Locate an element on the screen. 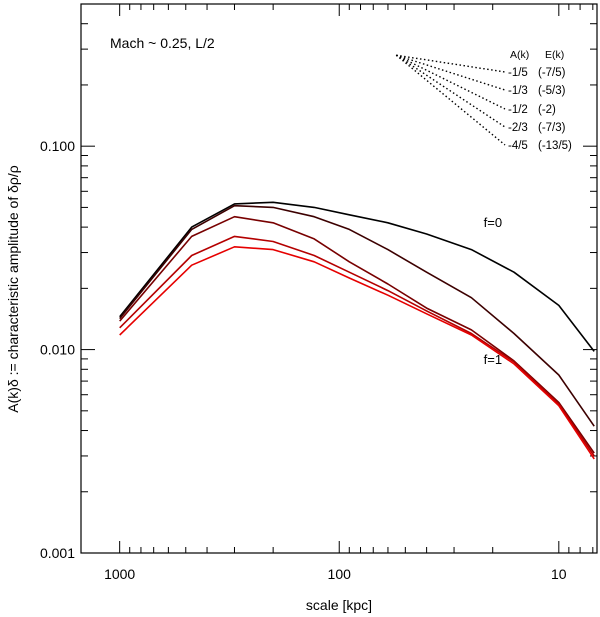 This screenshot has width=600, height=617. x-tick-label: 1000 is located at coordinates (119, 574).